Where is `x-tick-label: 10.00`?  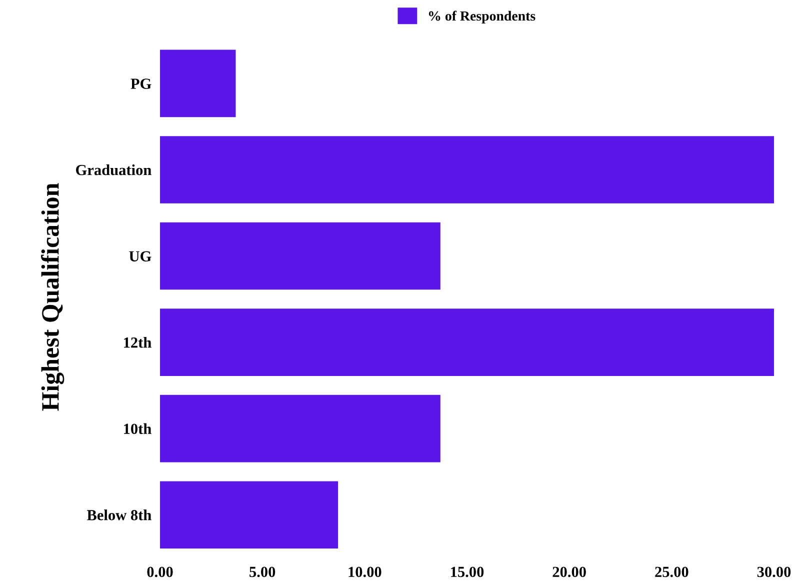
x-tick-label: 10.00 is located at coordinates (365, 572).